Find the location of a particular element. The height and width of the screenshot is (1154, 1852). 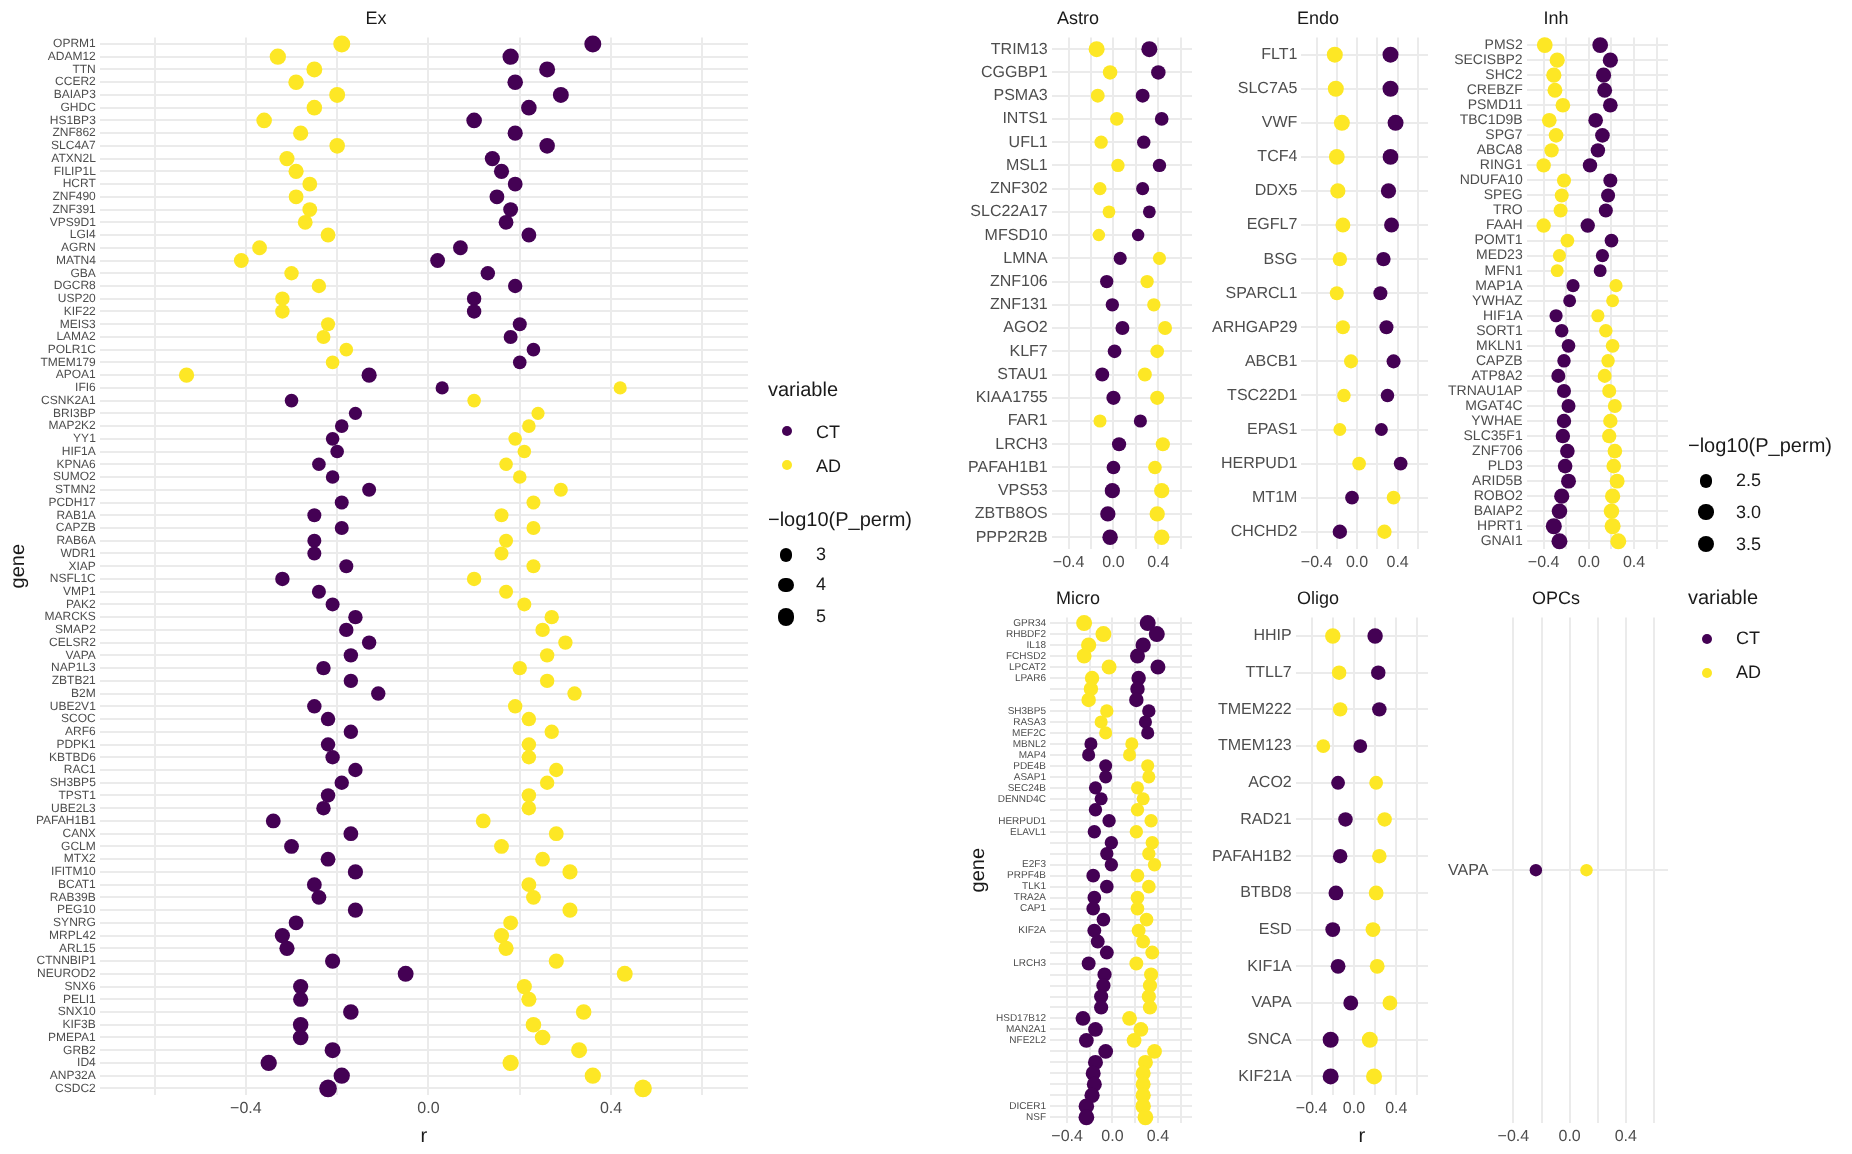

chart-title: Inh is located at coordinates (1556, 17).